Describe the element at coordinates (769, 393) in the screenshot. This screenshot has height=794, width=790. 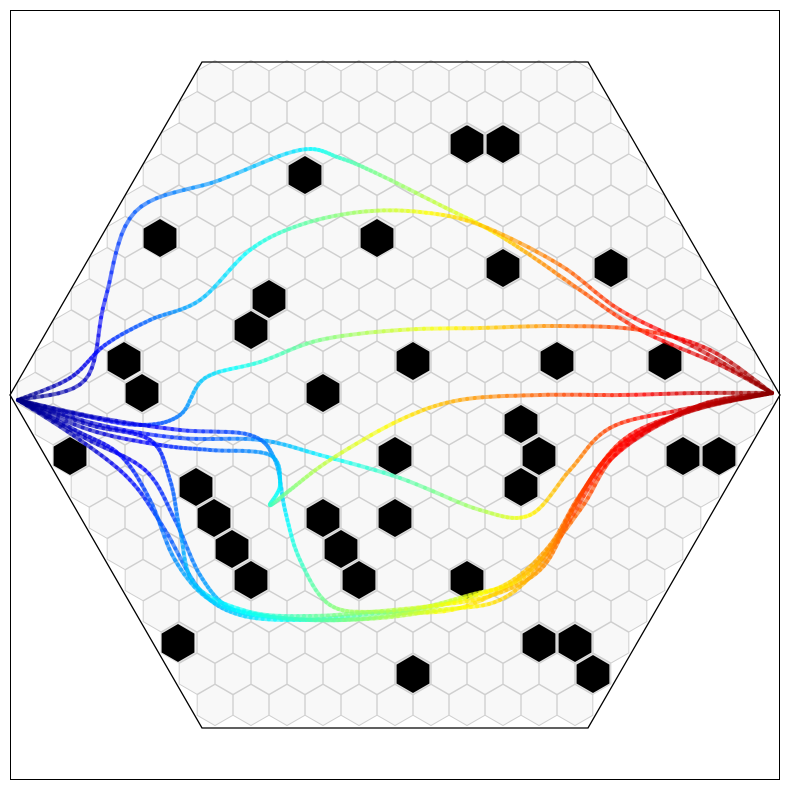
I see `trajectory-segment` at that location.